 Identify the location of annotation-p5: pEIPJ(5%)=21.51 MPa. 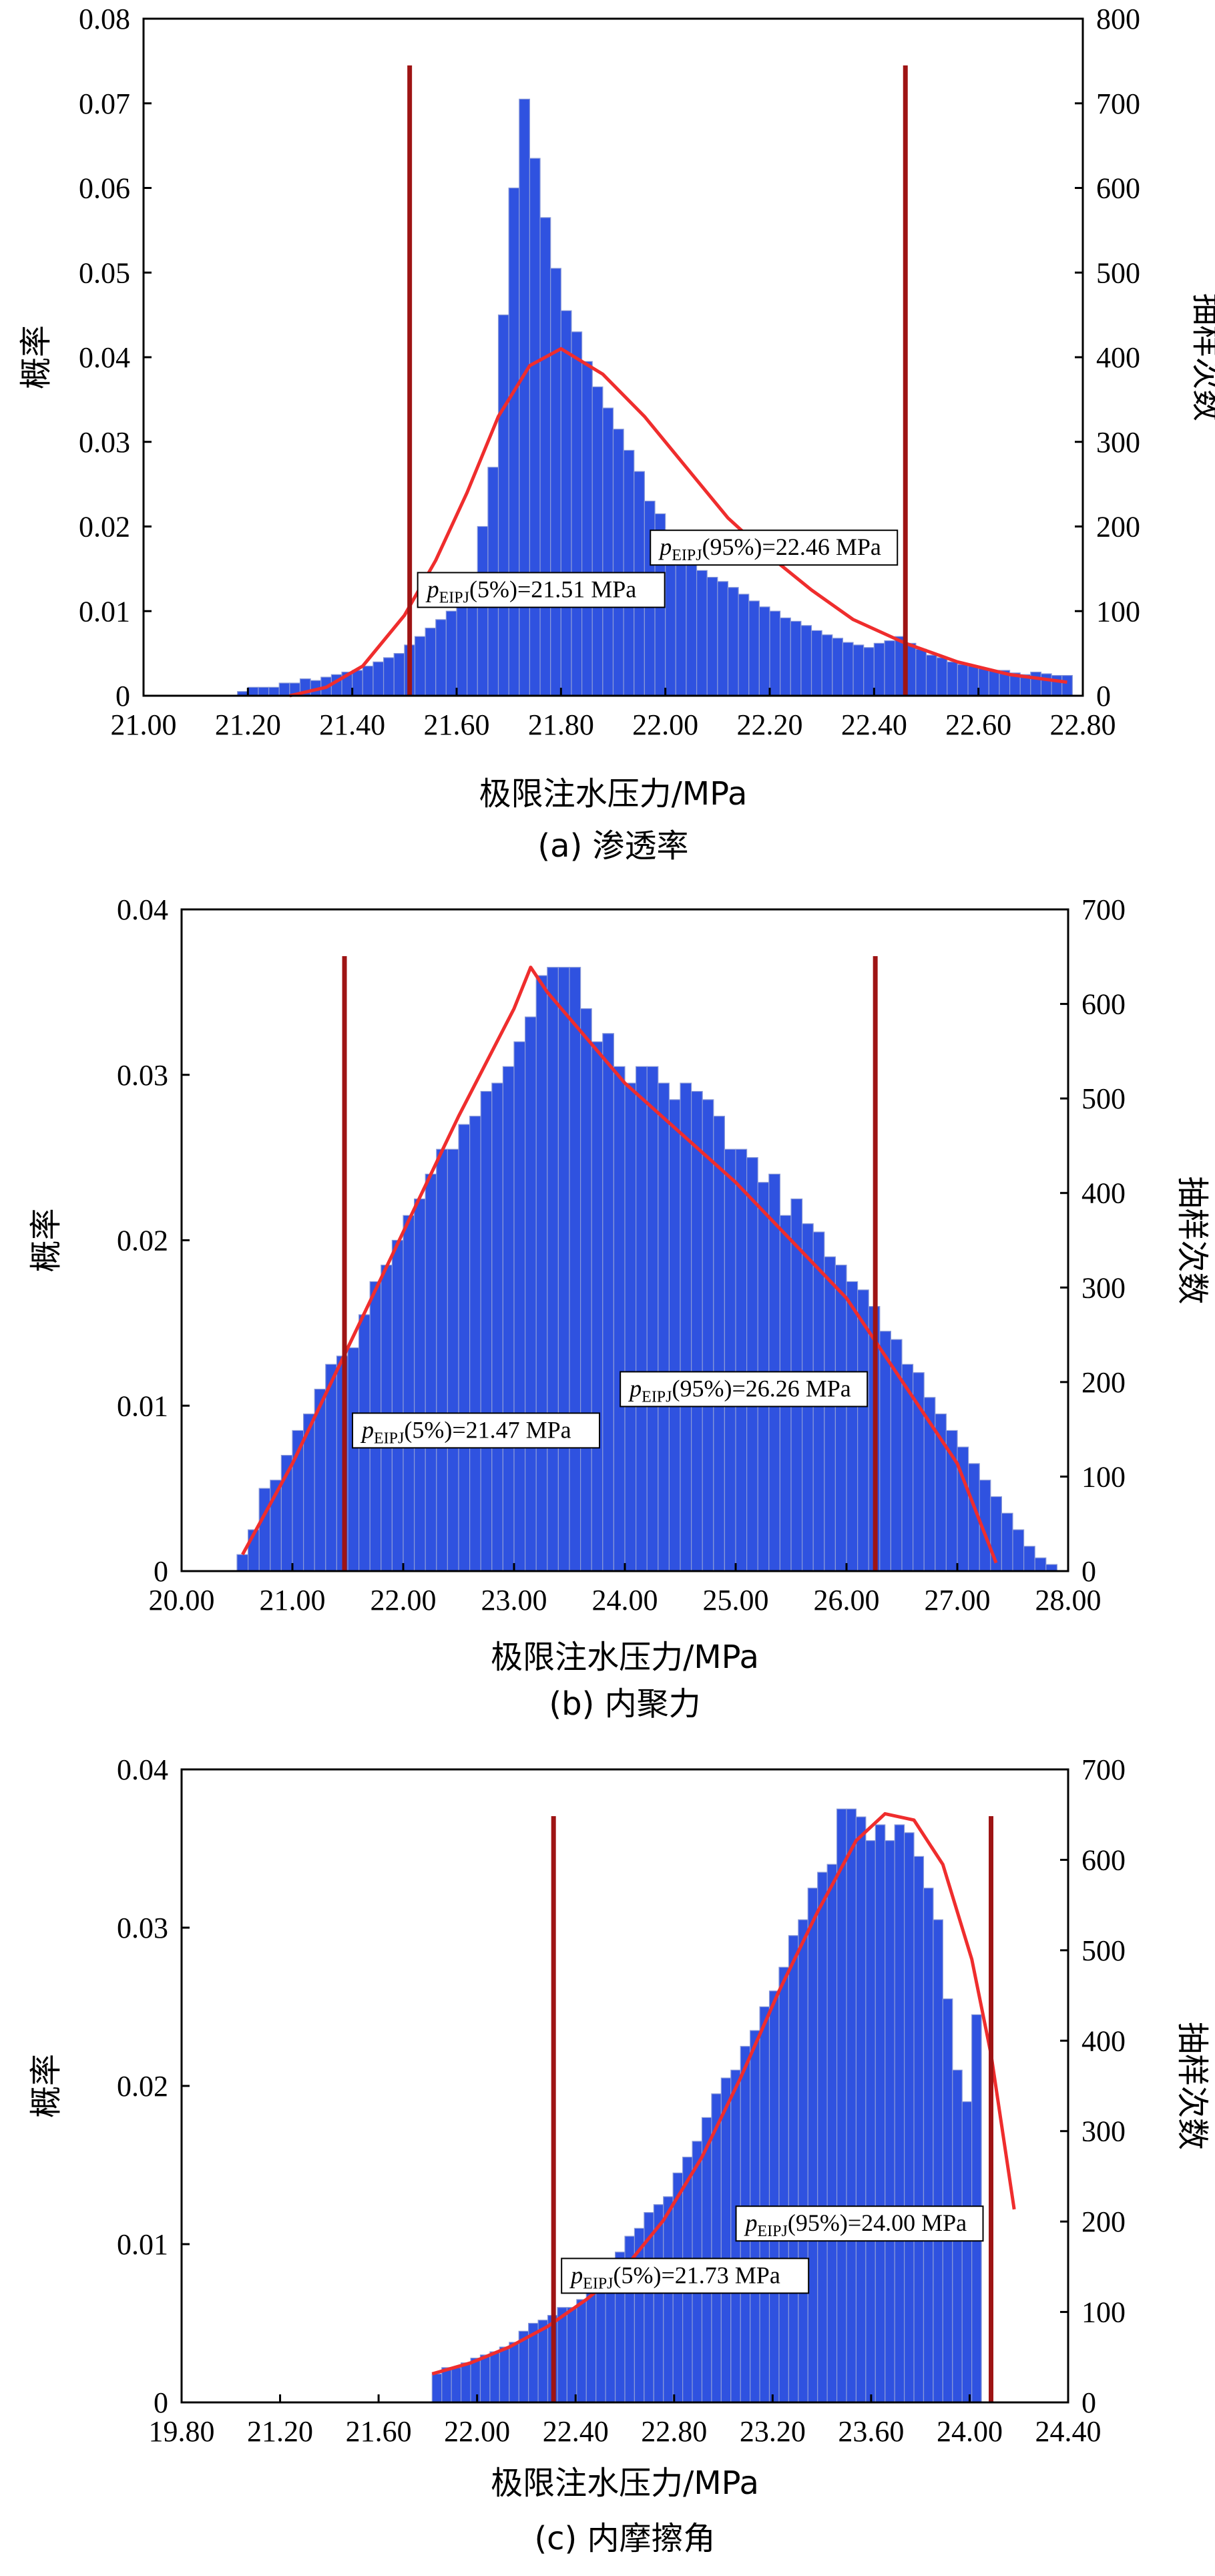
(531, 591).